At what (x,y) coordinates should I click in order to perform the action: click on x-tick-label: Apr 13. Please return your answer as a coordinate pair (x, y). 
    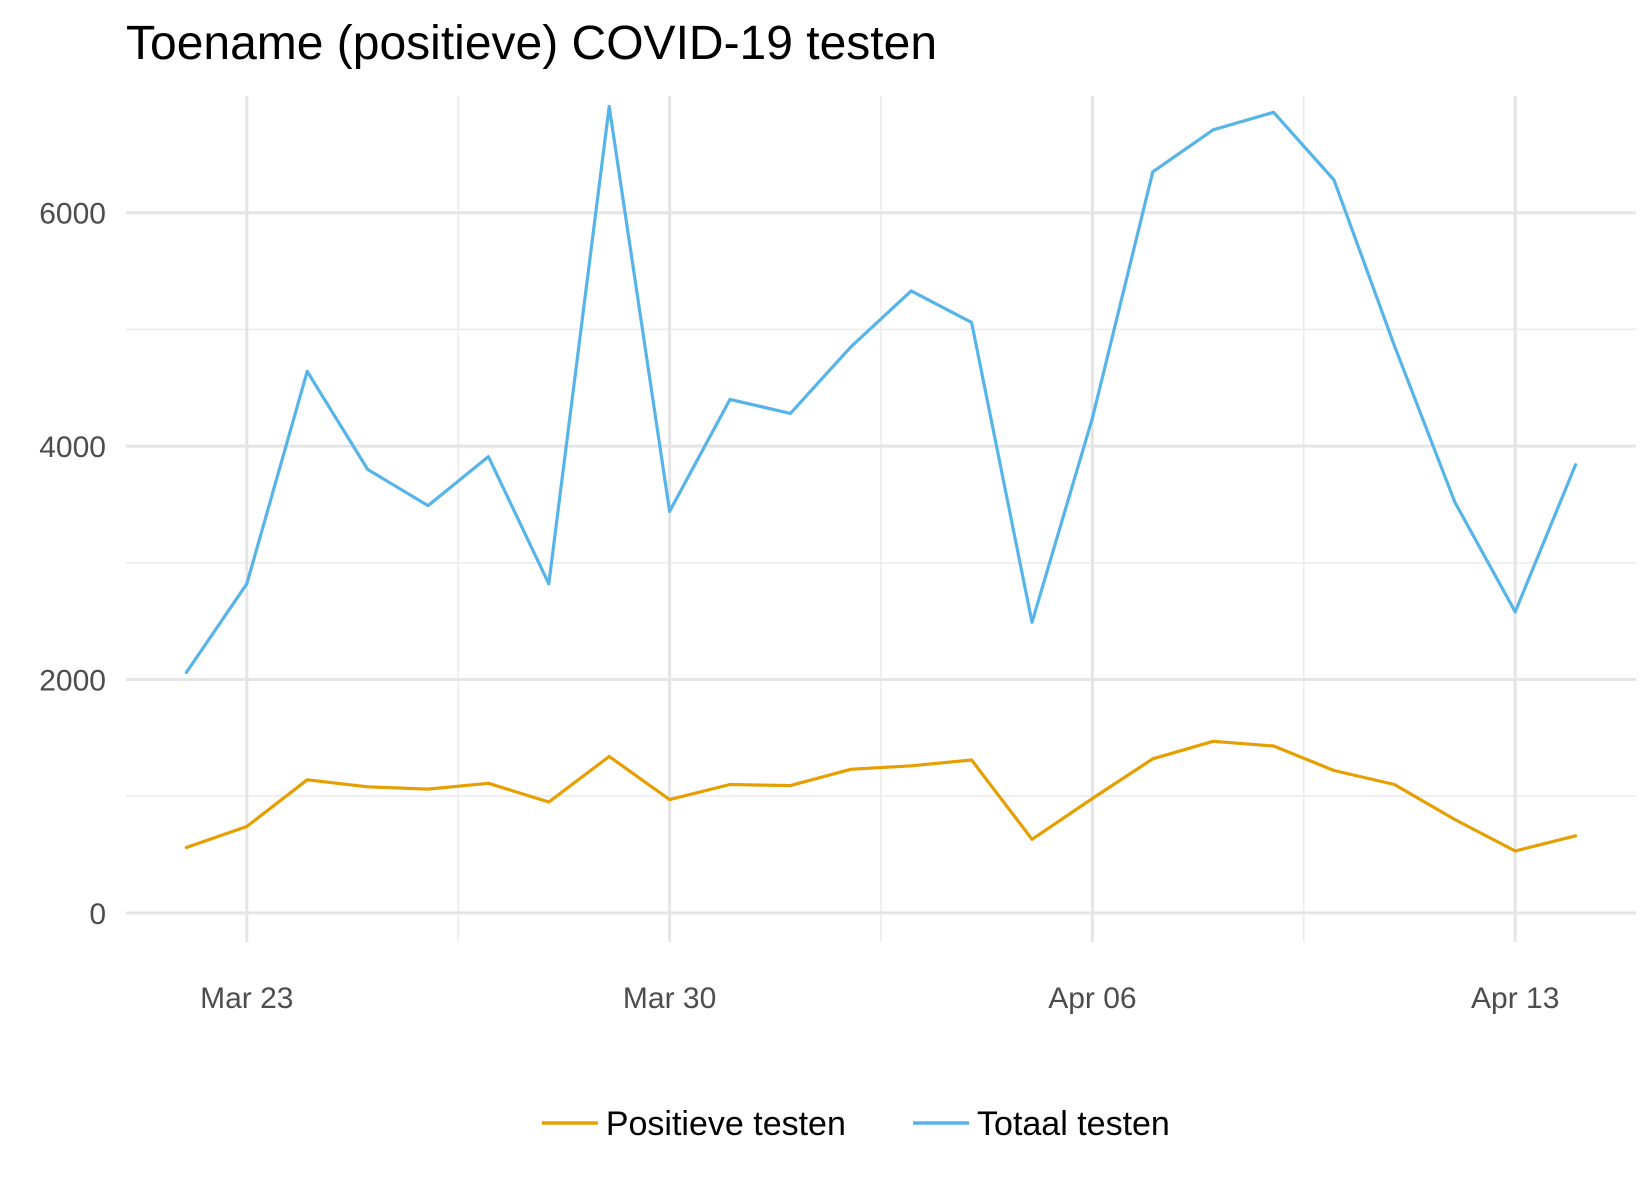
    Looking at the image, I should click on (1515, 998).